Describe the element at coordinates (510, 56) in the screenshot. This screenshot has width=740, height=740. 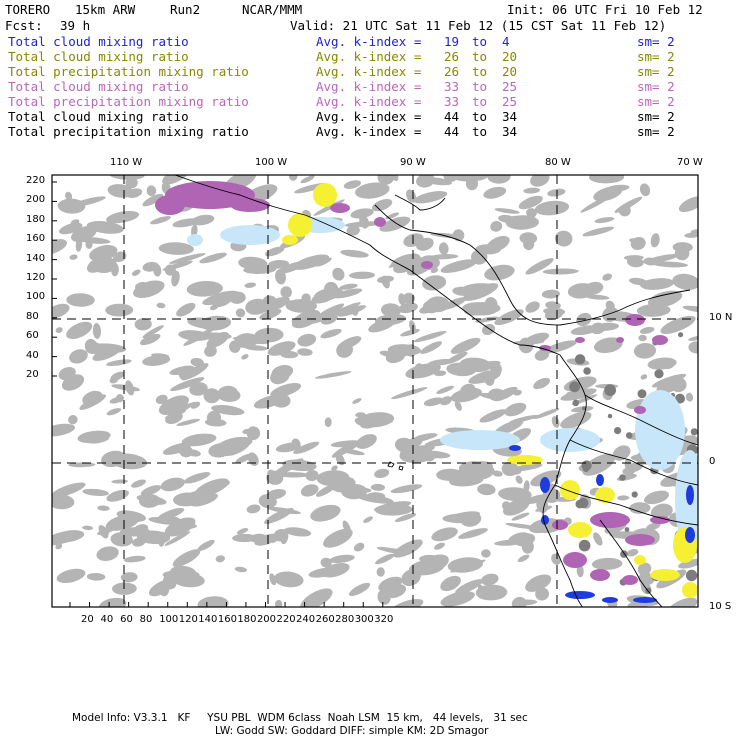
I see `legend-k2: 20` at that location.